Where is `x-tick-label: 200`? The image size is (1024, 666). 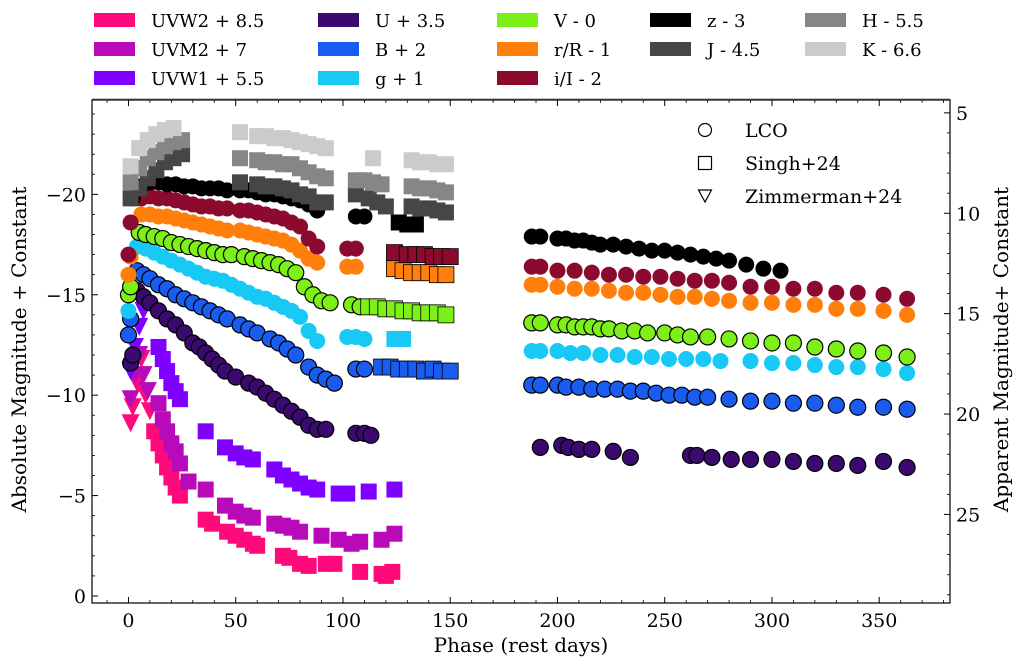
x-tick-label: 200 is located at coordinates (557, 621).